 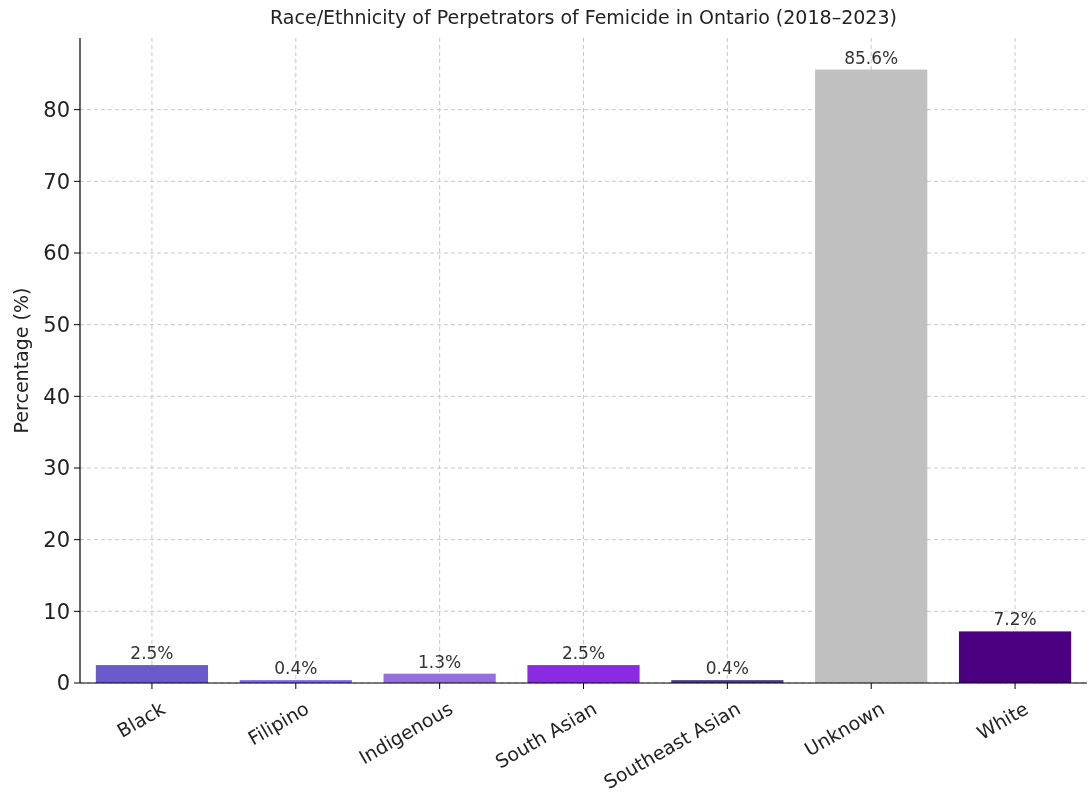 What do you see at coordinates (871, 57) in the screenshot?
I see `data-label: 85.6%` at bounding box center [871, 57].